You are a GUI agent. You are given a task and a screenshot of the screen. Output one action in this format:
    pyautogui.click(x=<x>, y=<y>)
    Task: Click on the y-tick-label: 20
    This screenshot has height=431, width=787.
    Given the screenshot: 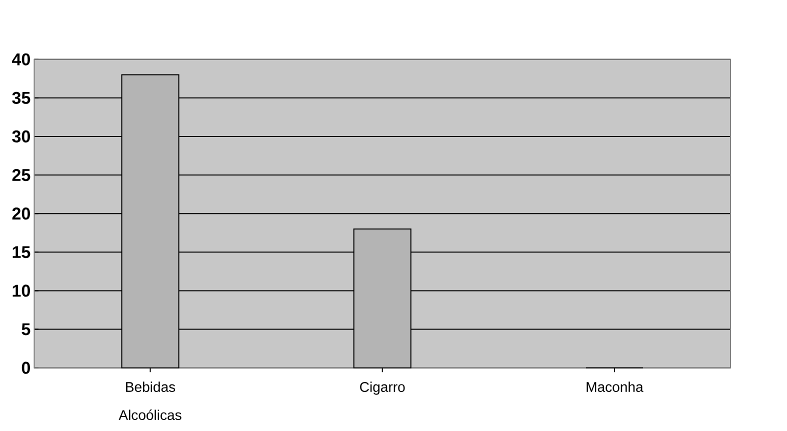 What is the action you would take?
    pyautogui.click(x=21, y=214)
    